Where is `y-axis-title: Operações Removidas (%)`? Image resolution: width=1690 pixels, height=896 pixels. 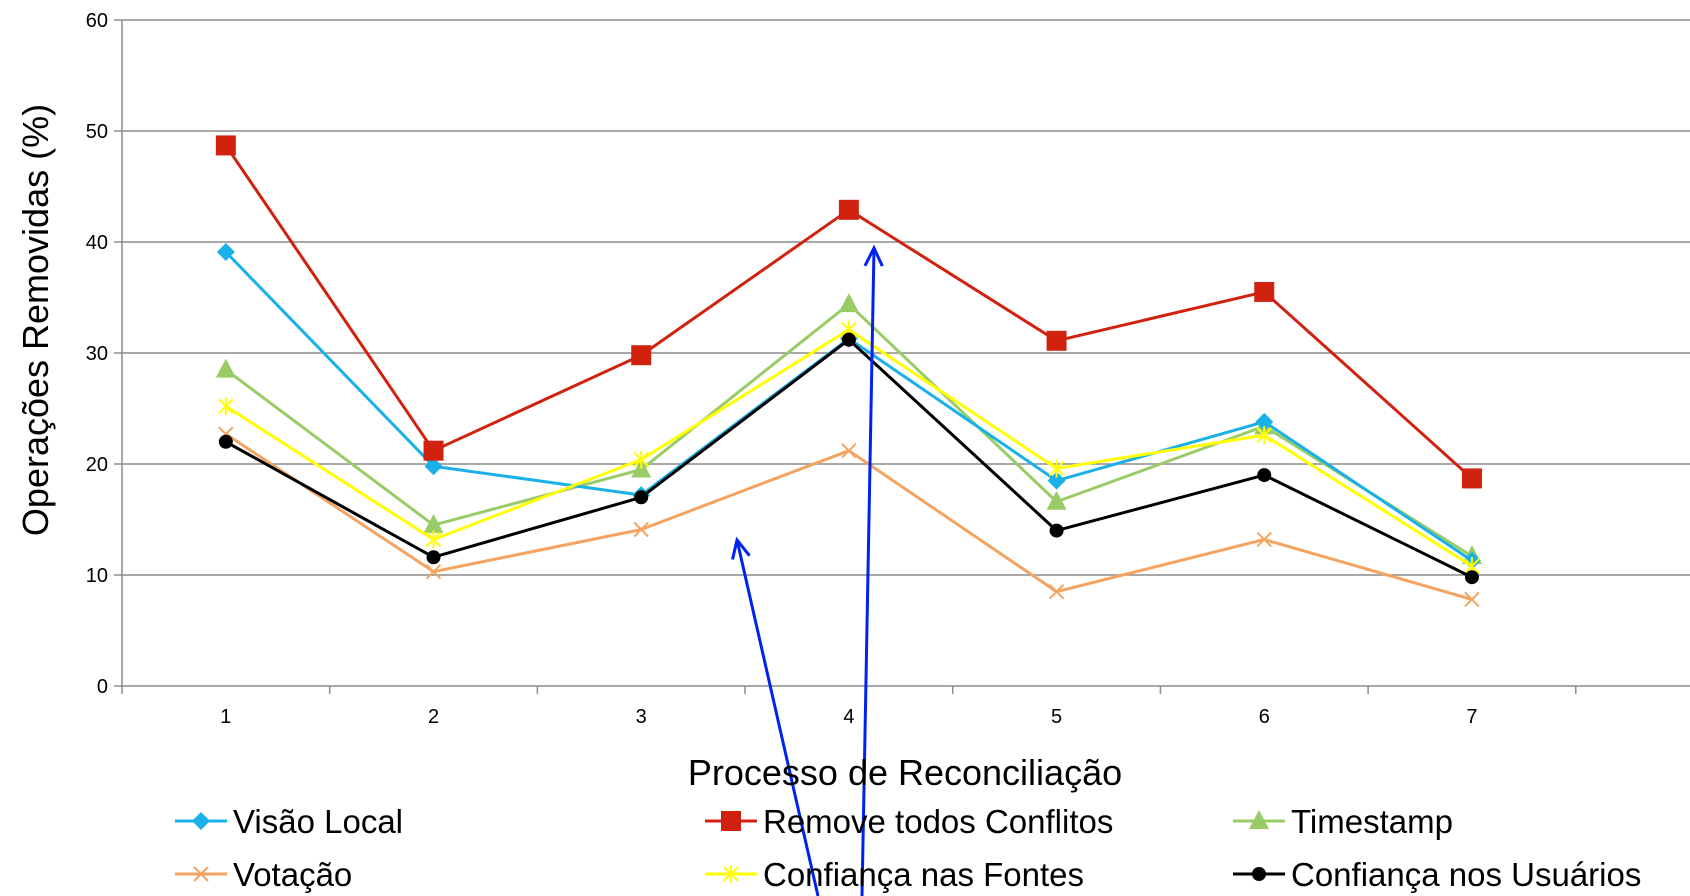
y-axis-title: Operações Removidas (%) is located at coordinates (35, 320).